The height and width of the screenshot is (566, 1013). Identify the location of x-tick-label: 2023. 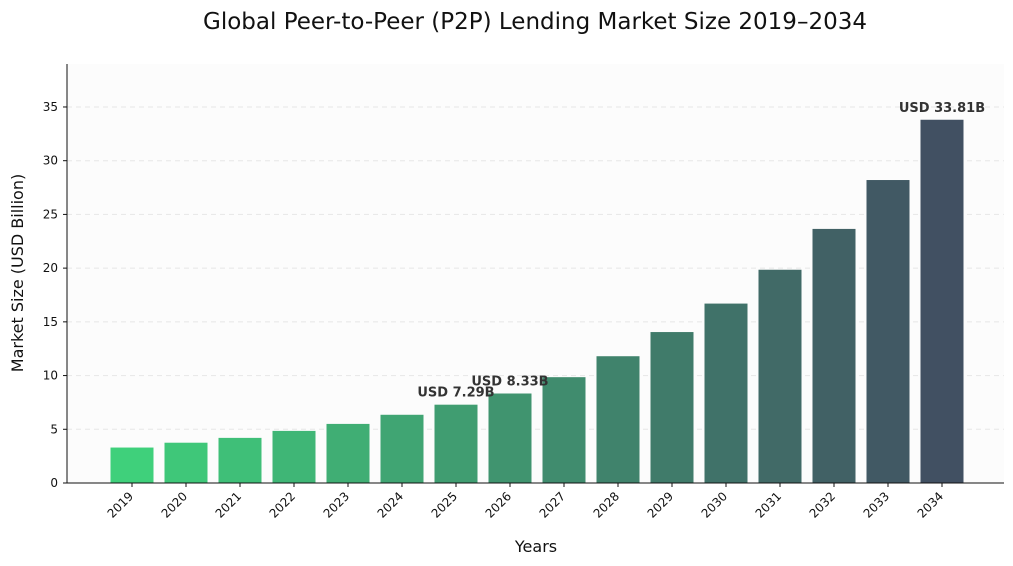
(336, 504).